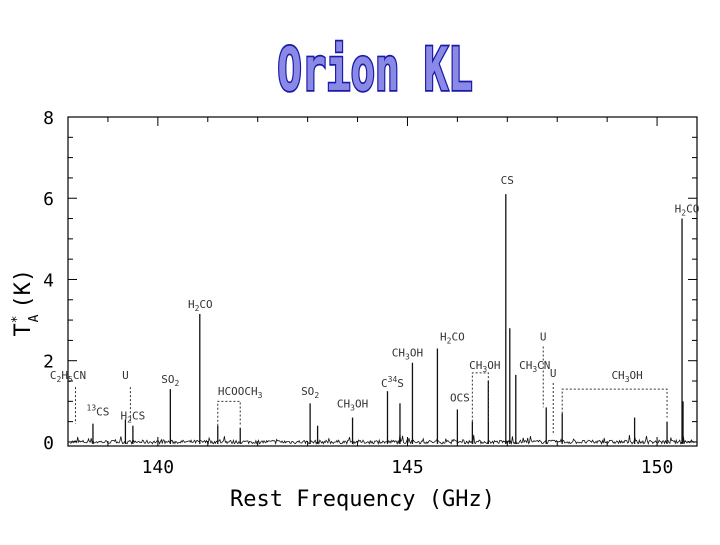  What do you see at coordinates (460, 397) in the screenshot?
I see `line-identification-label: OCS` at bounding box center [460, 397].